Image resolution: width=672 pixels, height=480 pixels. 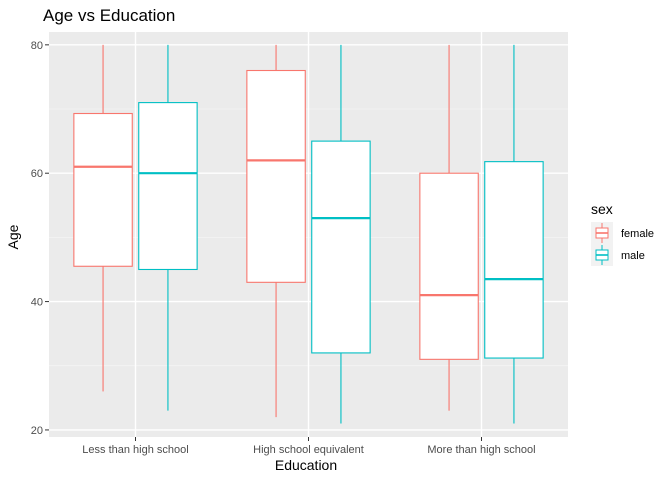 I want to click on legend-label: female, so click(x=637, y=234).